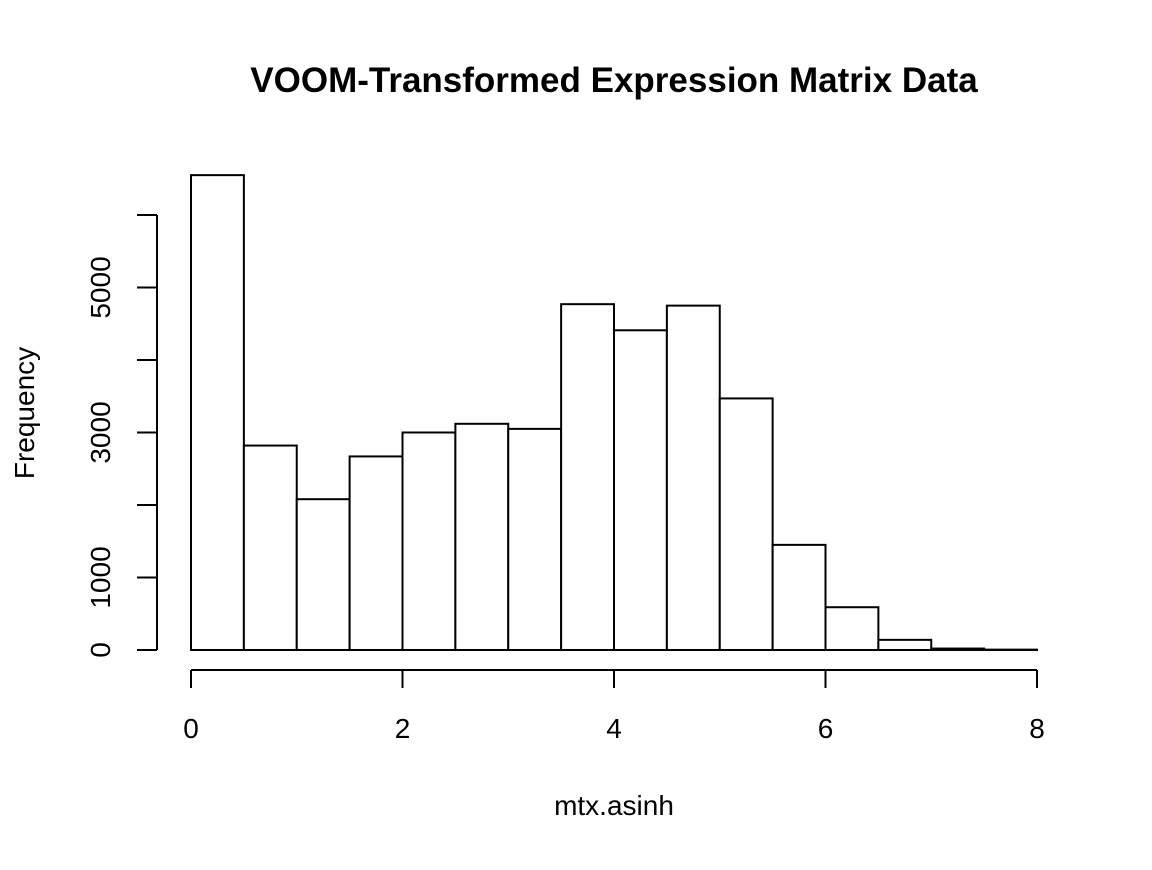 This screenshot has width=1152, height=870. Describe the element at coordinates (1037, 728) in the screenshot. I see `x-tick-label-4: 8` at that location.